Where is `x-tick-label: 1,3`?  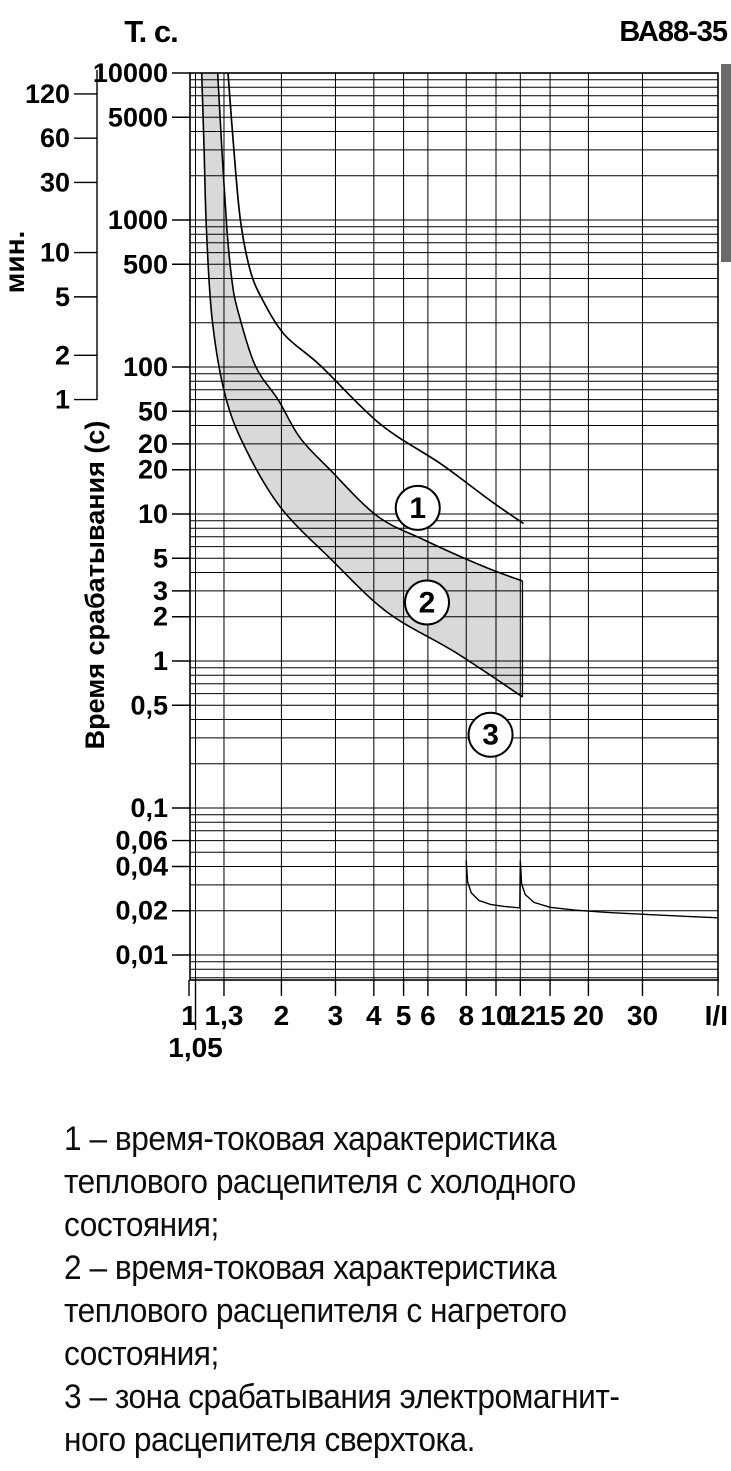
x-tick-label: 1,3 is located at coordinates (224, 1015).